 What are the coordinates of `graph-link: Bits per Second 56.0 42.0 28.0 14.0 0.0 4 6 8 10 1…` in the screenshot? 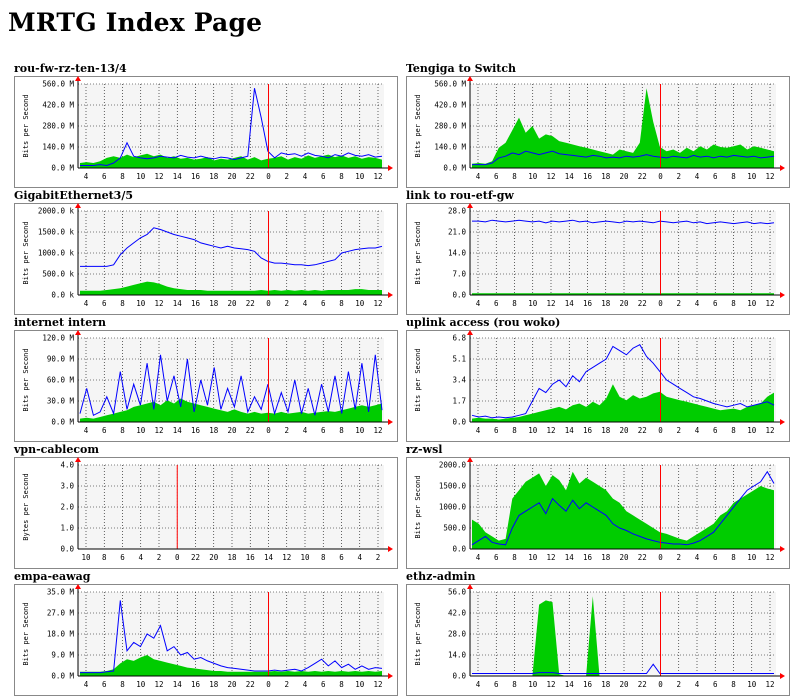 It's located at (598, 640).